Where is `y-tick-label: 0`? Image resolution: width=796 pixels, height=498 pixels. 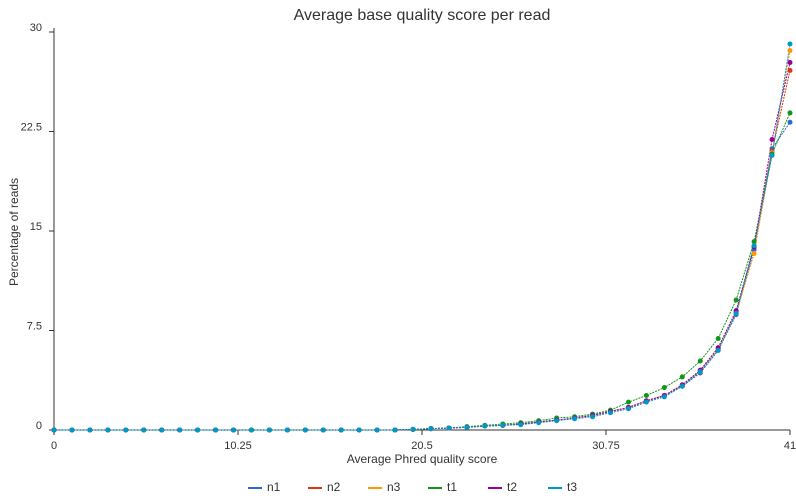
y-tick-label: 0 is located at coordinates (39, 426).